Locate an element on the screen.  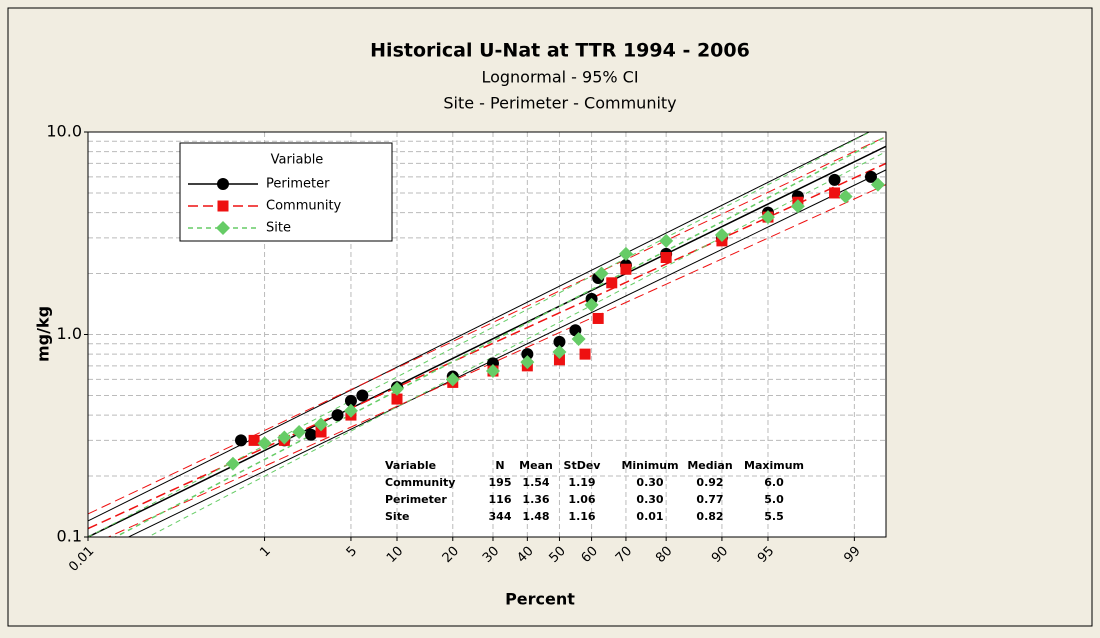
table-header: StDev is located at coordinates (583, 465).